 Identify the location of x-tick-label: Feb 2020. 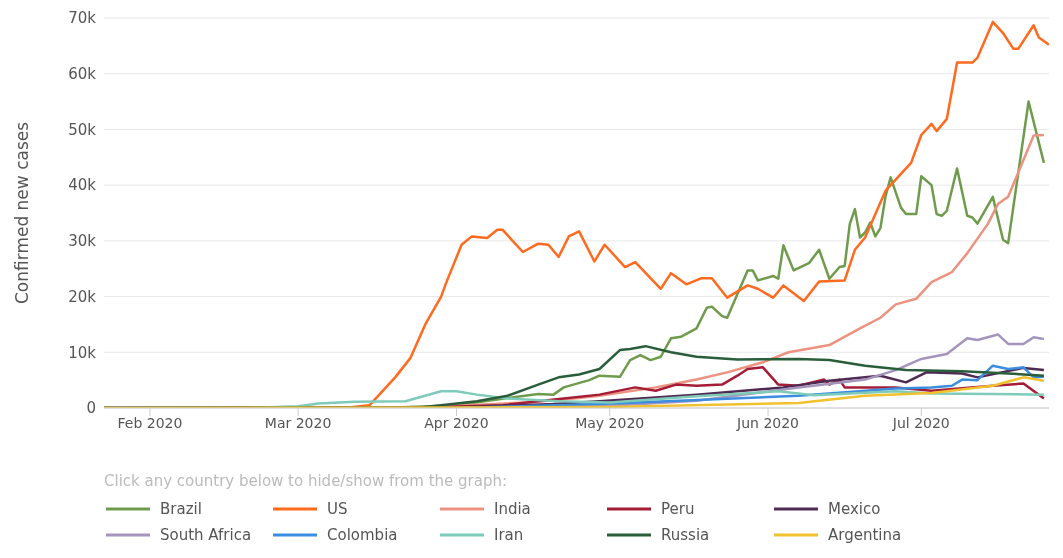
(150, 422).